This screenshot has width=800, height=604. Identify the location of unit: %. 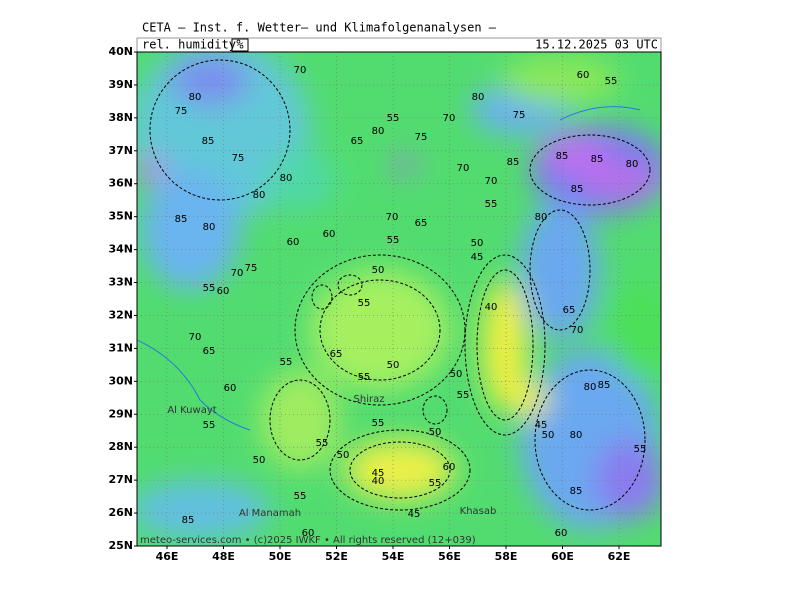
(240, 45).